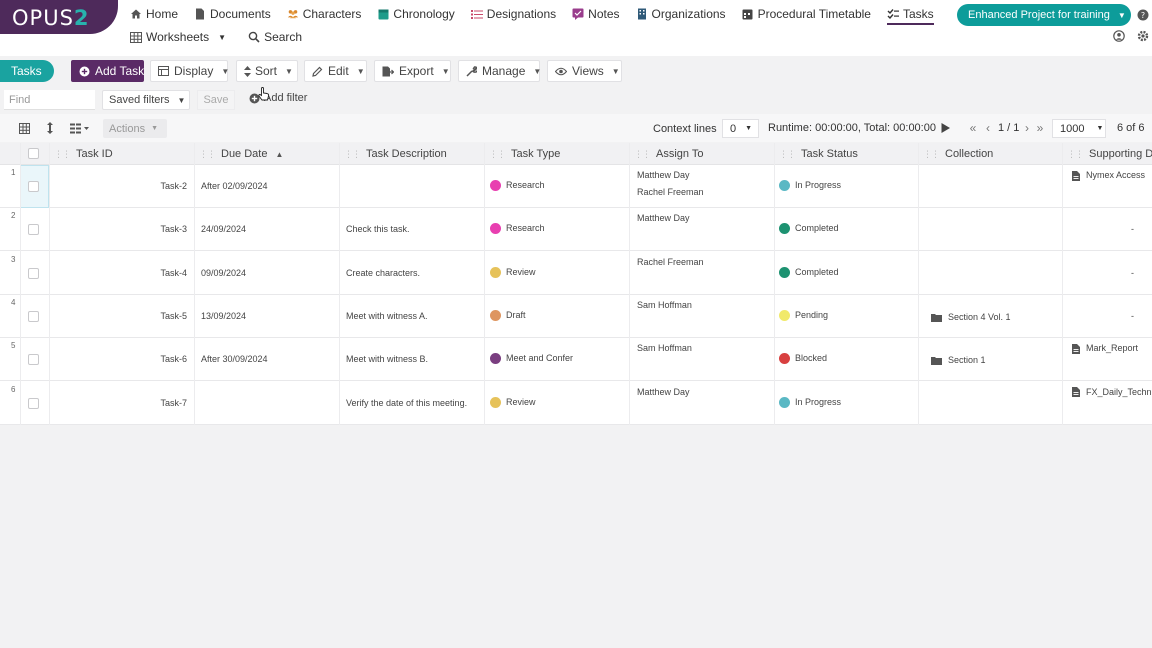 The height and width of the screenshot is (648, 1152). I want to click on column-header-assign-to: ⋮⋮ Assign To, so click(701, 154).